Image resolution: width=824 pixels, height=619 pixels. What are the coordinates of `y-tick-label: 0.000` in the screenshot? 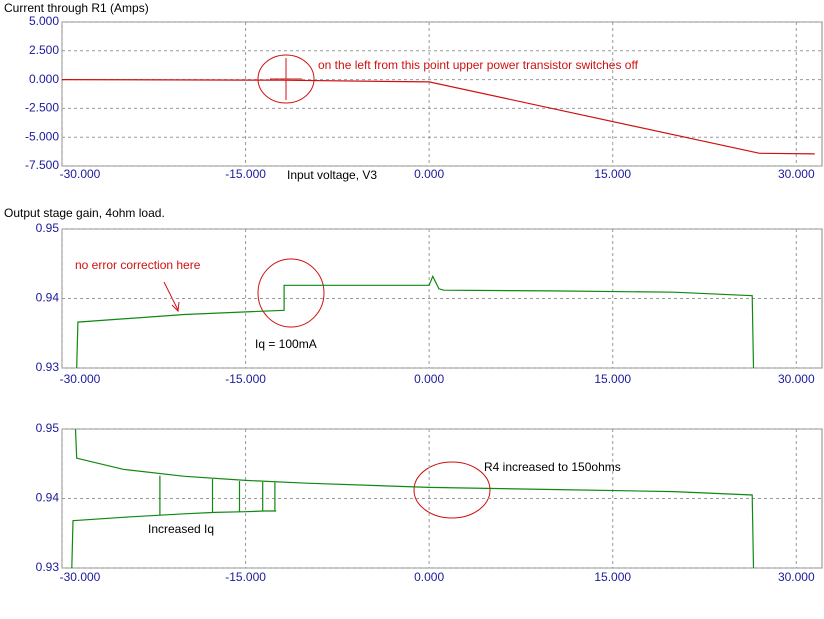 It's located at (44, 79).